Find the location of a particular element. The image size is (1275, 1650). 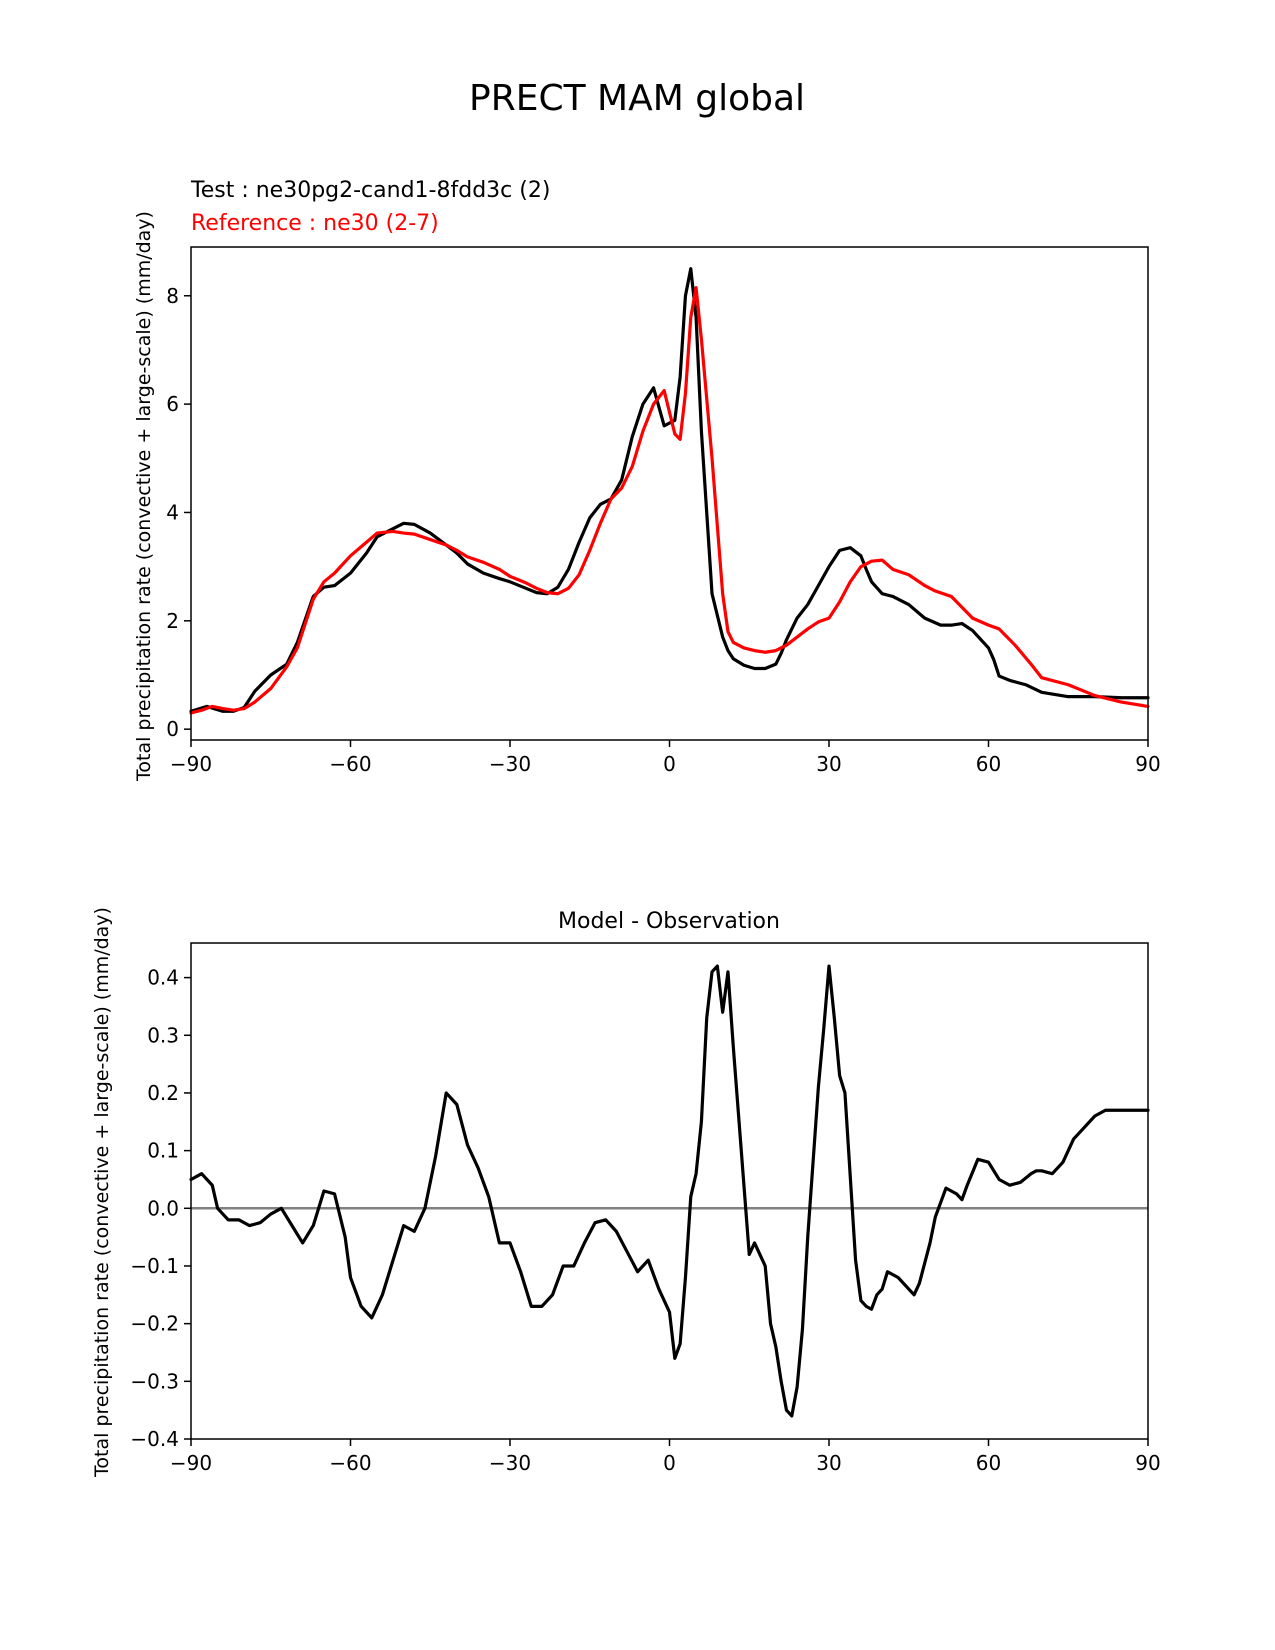

top-y-tick-label: 0 is located at coordinates (172, 729).